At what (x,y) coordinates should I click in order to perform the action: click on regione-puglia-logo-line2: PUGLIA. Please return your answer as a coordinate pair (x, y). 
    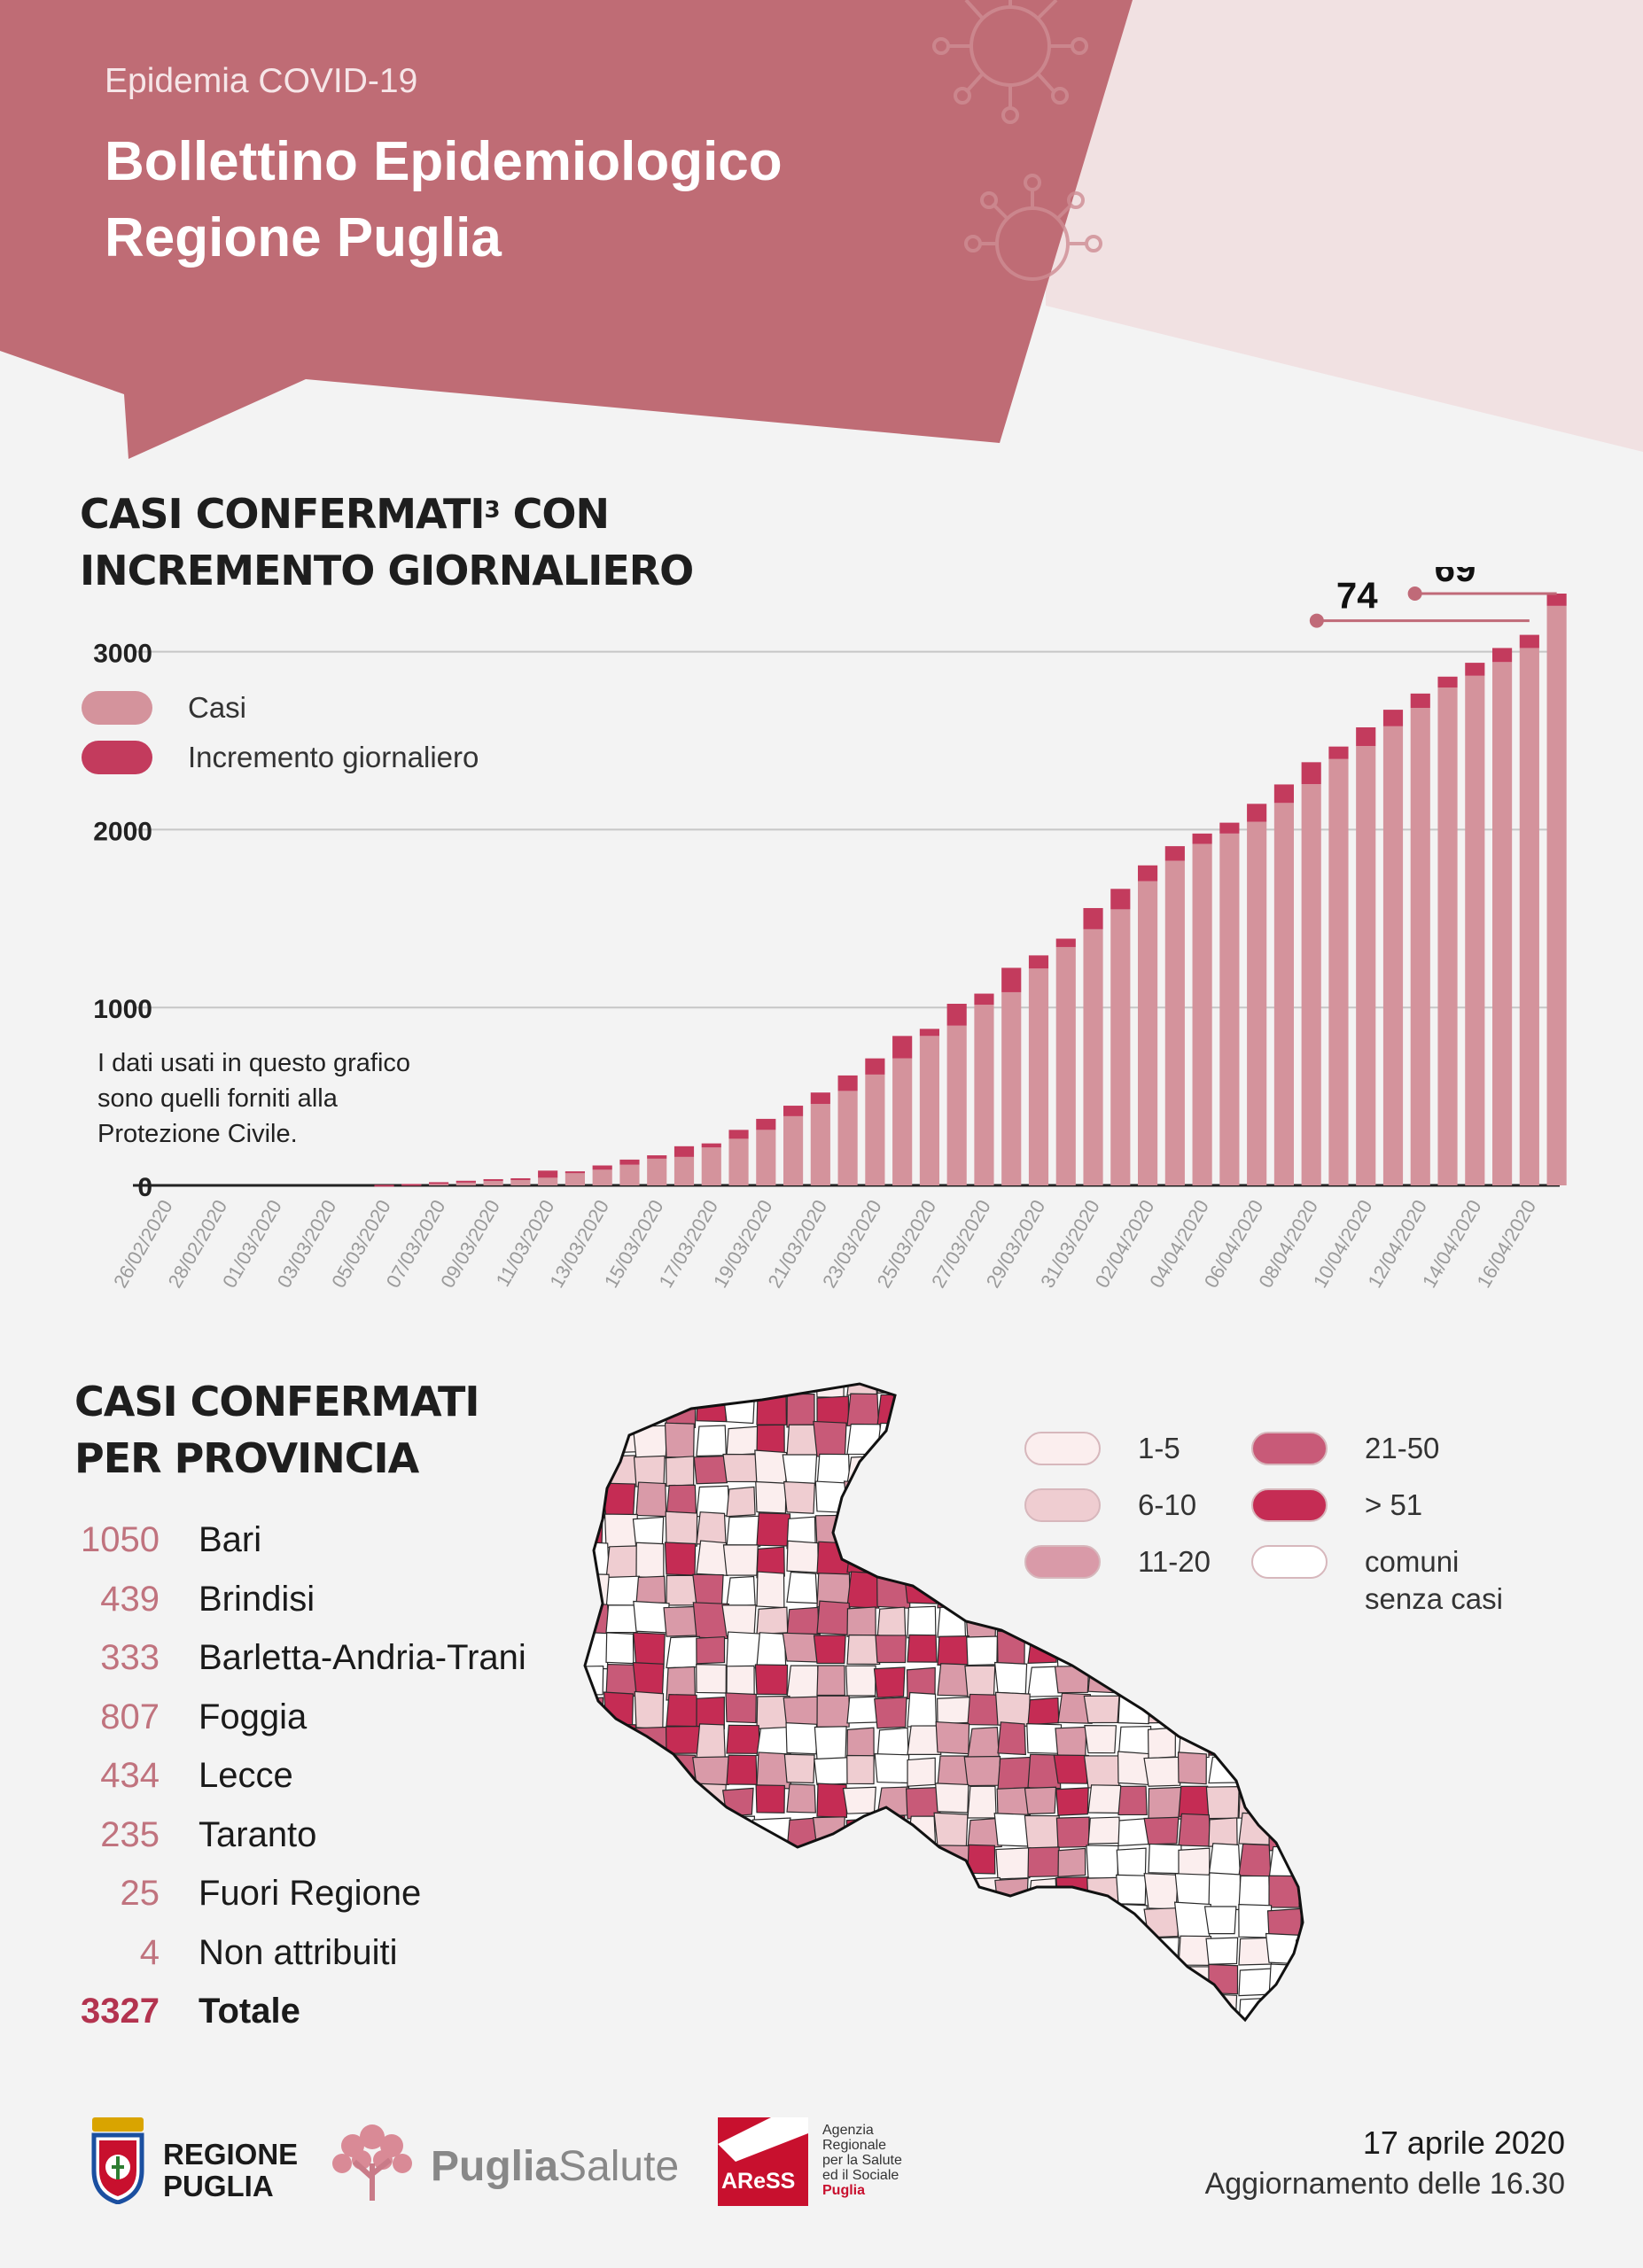
    Looking at the image, I should click on (218, 2186).